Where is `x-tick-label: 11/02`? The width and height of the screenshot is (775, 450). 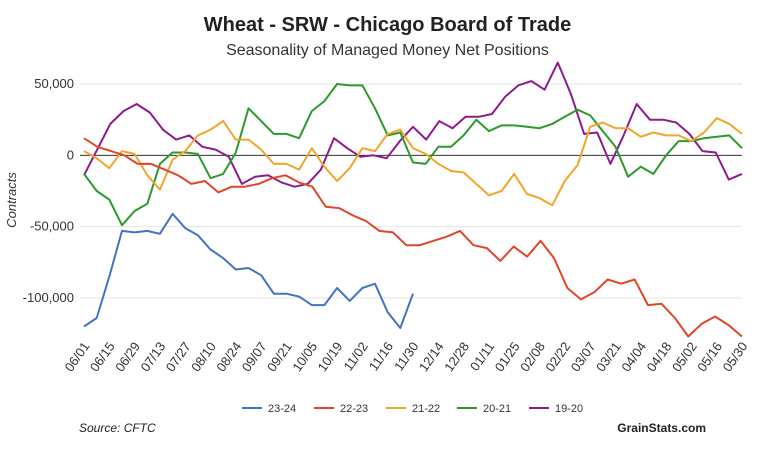
x-tick-label: 11/02 is located at coordinates (355, 356).